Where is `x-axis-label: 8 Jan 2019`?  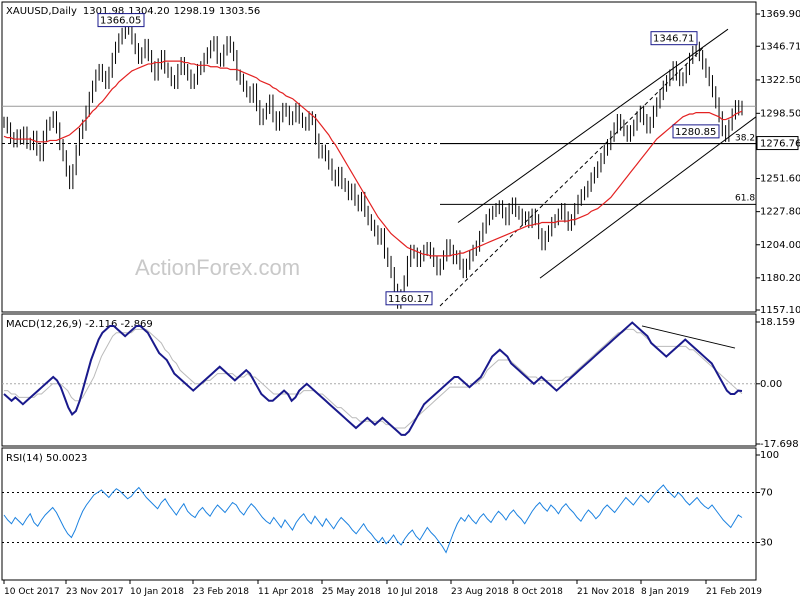
x-axis-label: 8 Jan 2019 is located at coordinates (665, 592).